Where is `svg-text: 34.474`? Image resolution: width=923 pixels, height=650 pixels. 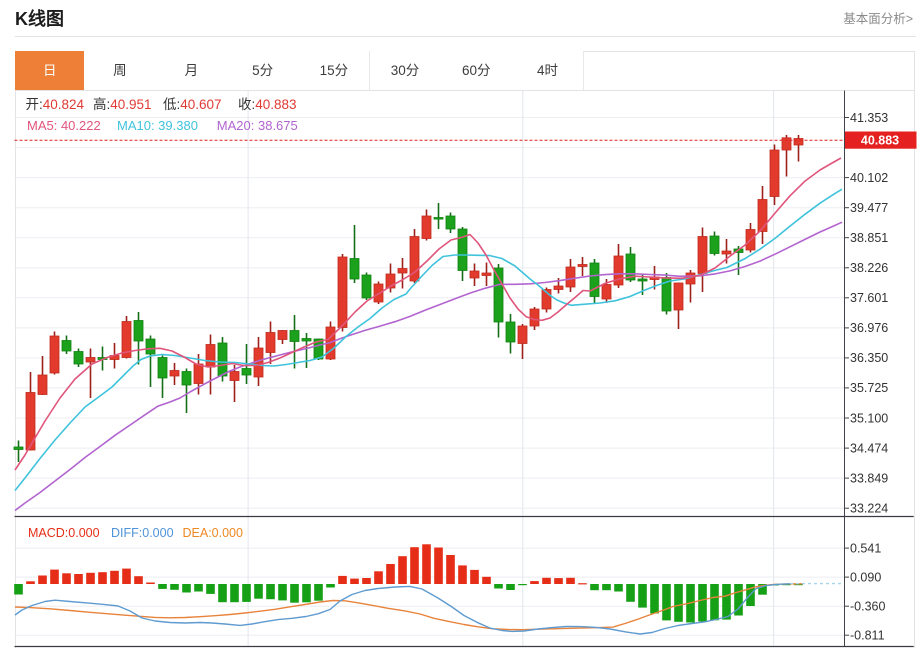 svg-text: 34.474 is located at coordinates (869, 448).